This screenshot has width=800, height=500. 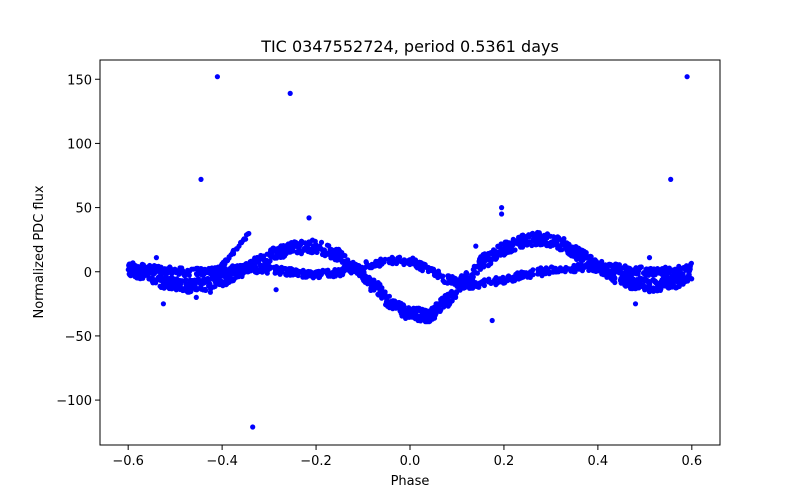 What do you see at coordinates (410, 481) in the screenshot?
I see `x-axis-label: Phase` at bounding box center [410, 481].